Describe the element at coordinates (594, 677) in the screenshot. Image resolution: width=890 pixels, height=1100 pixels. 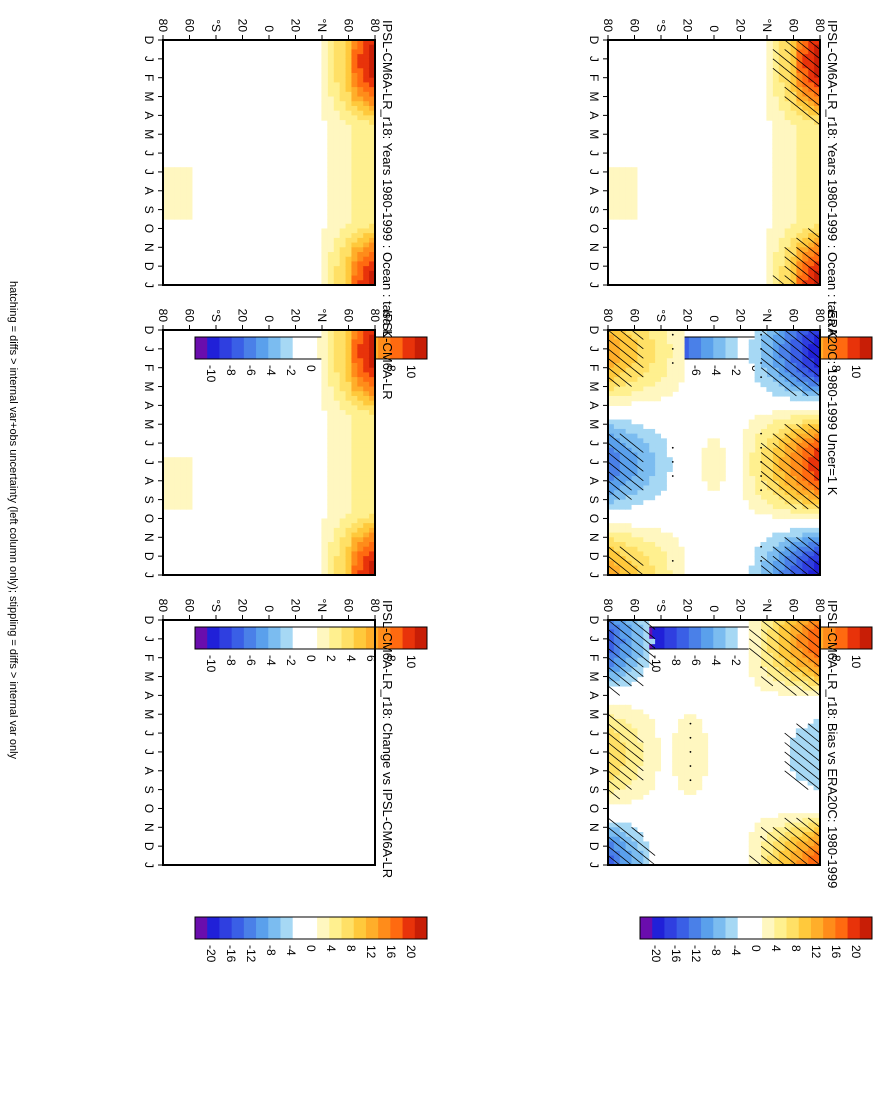
I see `x-tick-label: M` at that location.